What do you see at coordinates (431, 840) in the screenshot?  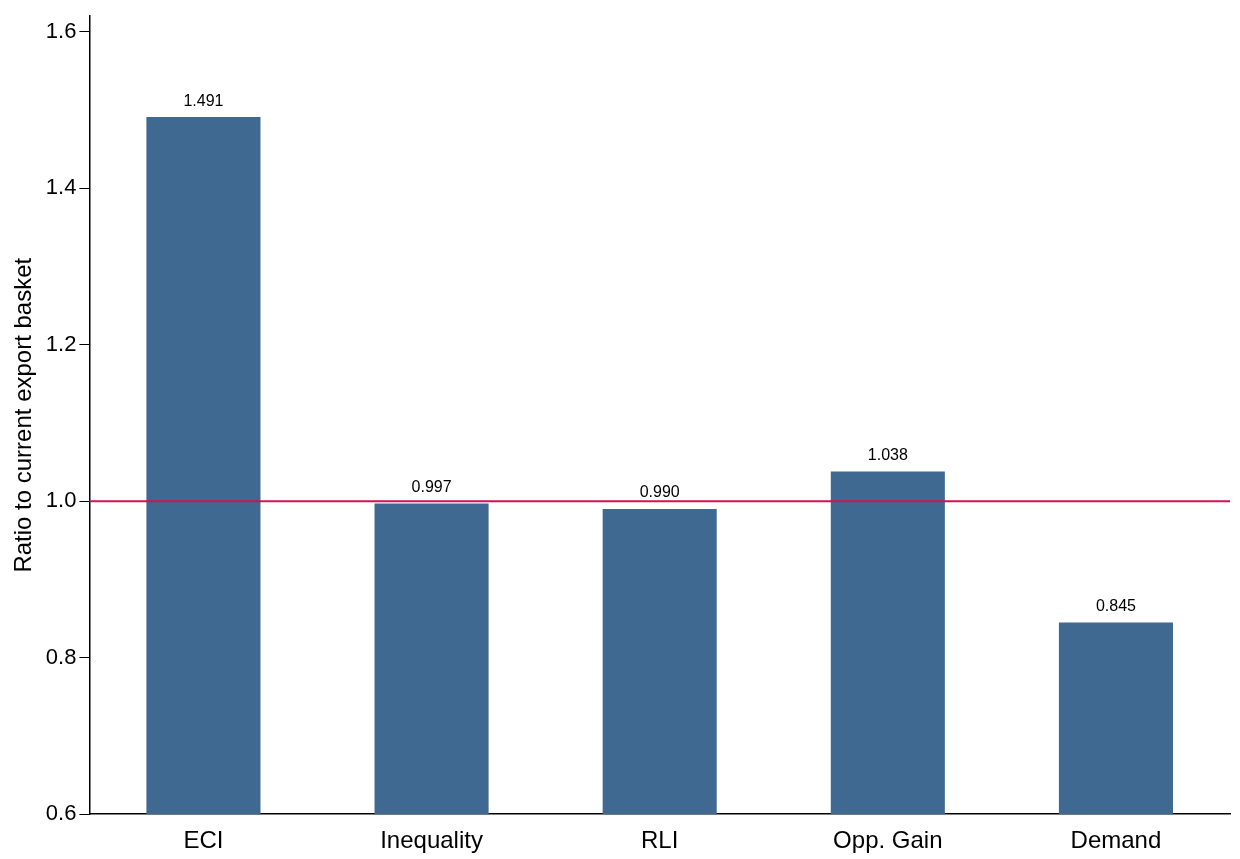 I see `x-tick-label: Inequality` at bounding box center [431, 840].